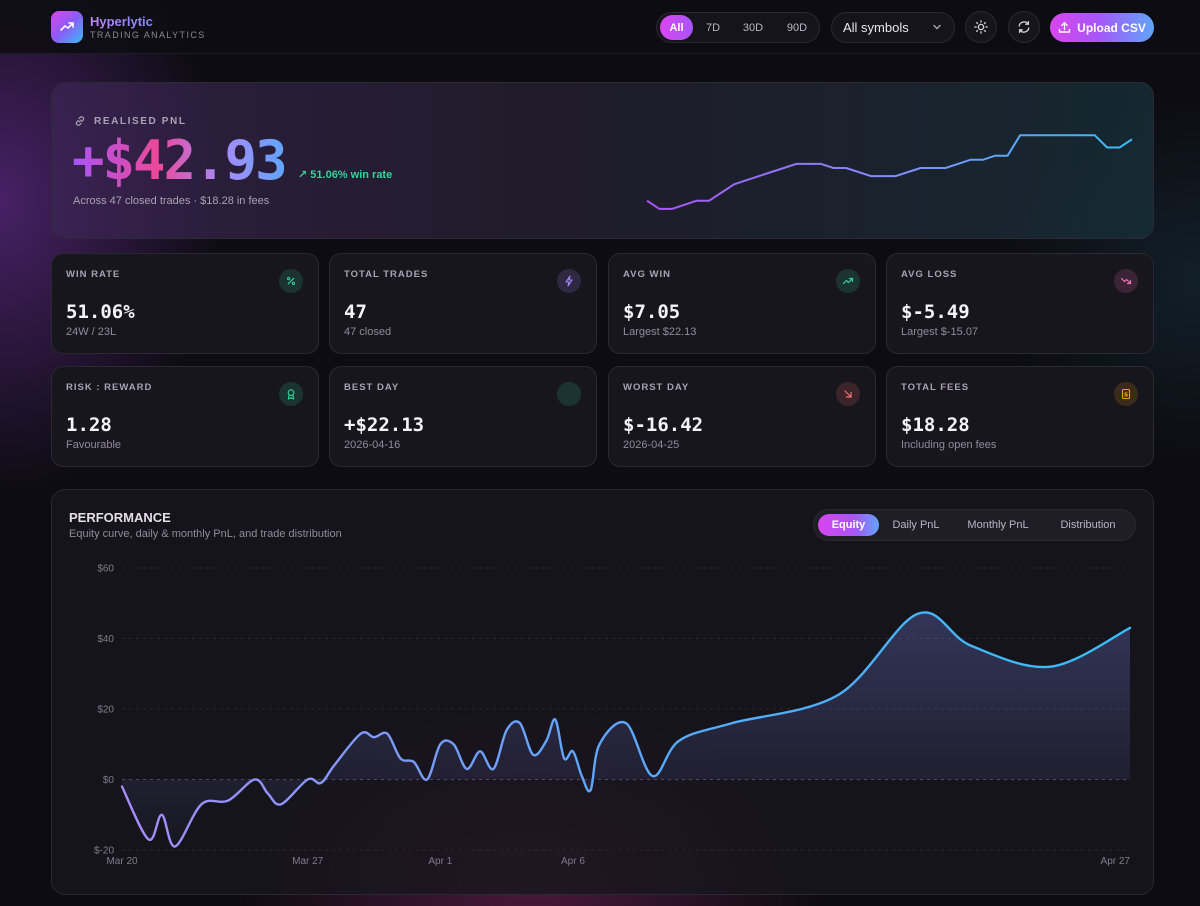  Describe the element at coordinates (935, 312) in the screenshot. I see `stat-value: $-5.49` at that location.